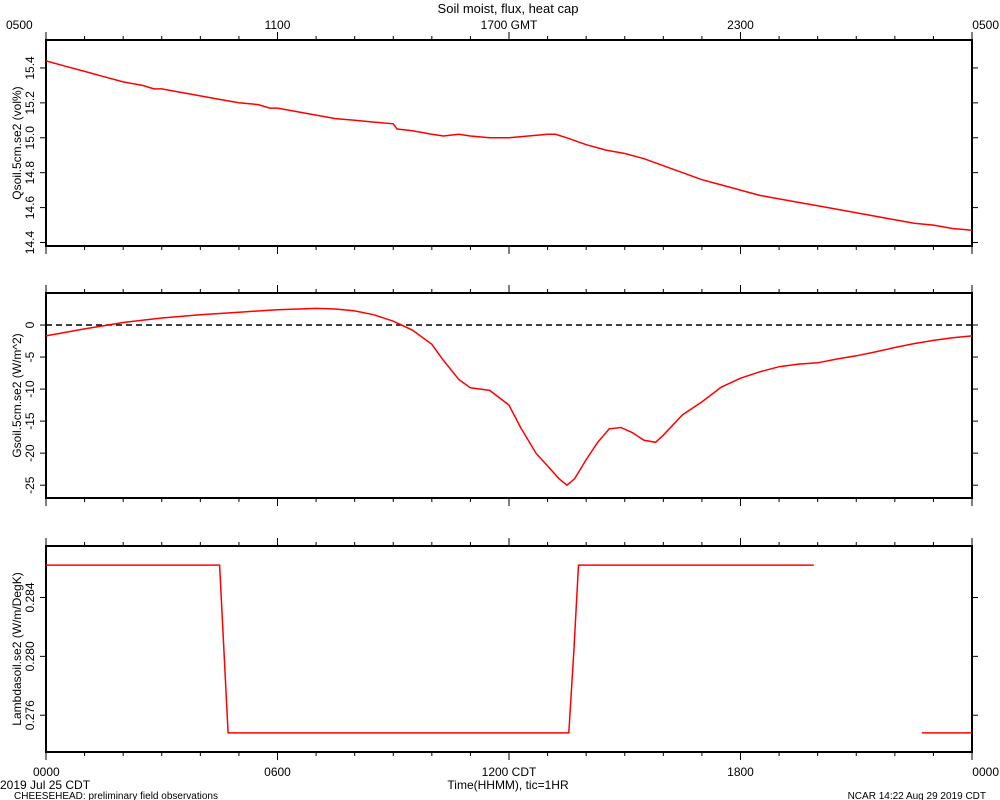 This screenshot has width=1000, height=800. Describe the element at coordinates (509, 772) in the screenshot. I see `bottom-tick-label: 1200 CDT` at that location.